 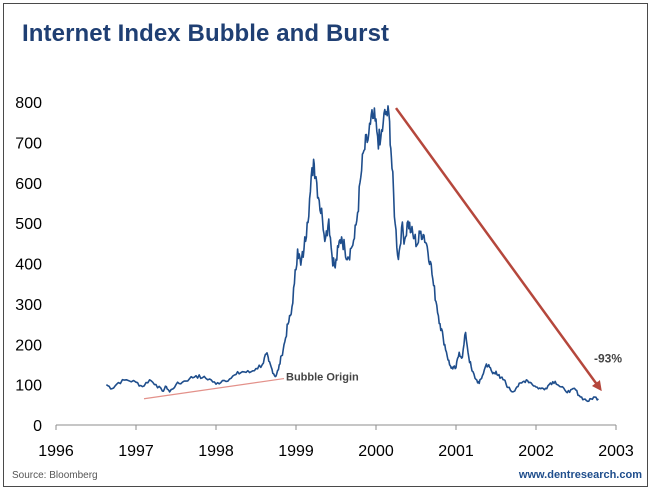 I want to click on y-axis-ticks: 0 100 200 300 400 500 600 700 800, so click(x=28, y=265).